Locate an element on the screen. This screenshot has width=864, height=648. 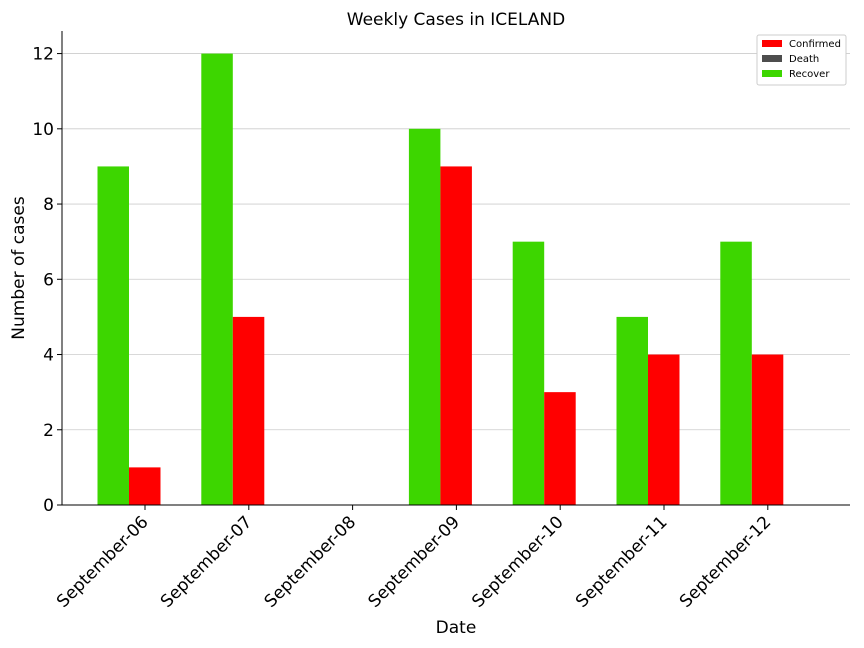
legend-swatch-confirmed is located at coordinates (772, 43).